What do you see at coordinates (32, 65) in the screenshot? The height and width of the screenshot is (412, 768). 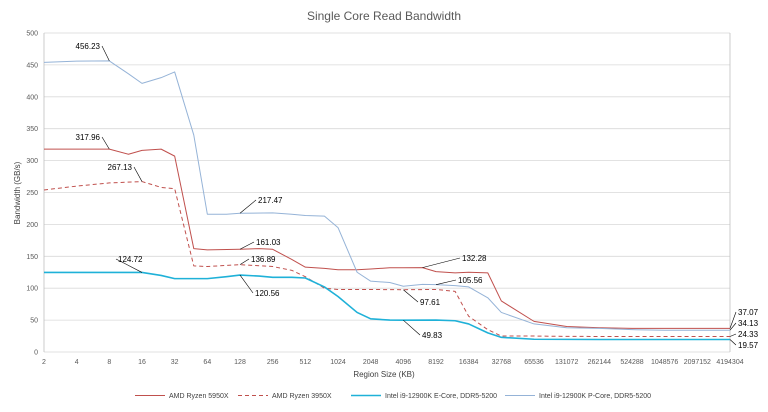 I see `y-tick-label: 450` at bounding box center [32, 65].